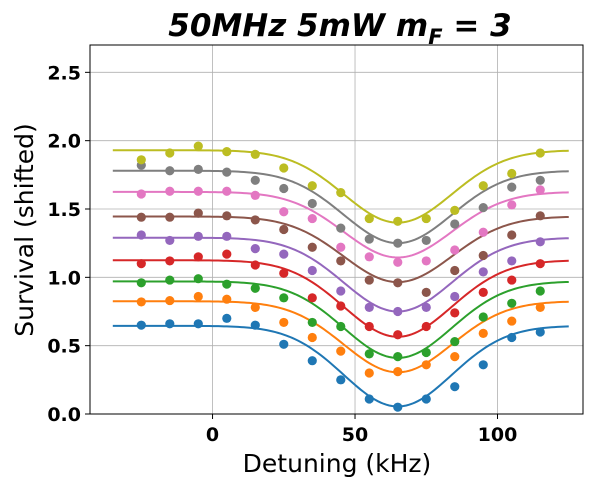 This screenshot has height=493, width=599. Describe the element at coordinates (298, 26) in the screenshot. I see `chart-title-main: 50MHz 5mW m` at that location.